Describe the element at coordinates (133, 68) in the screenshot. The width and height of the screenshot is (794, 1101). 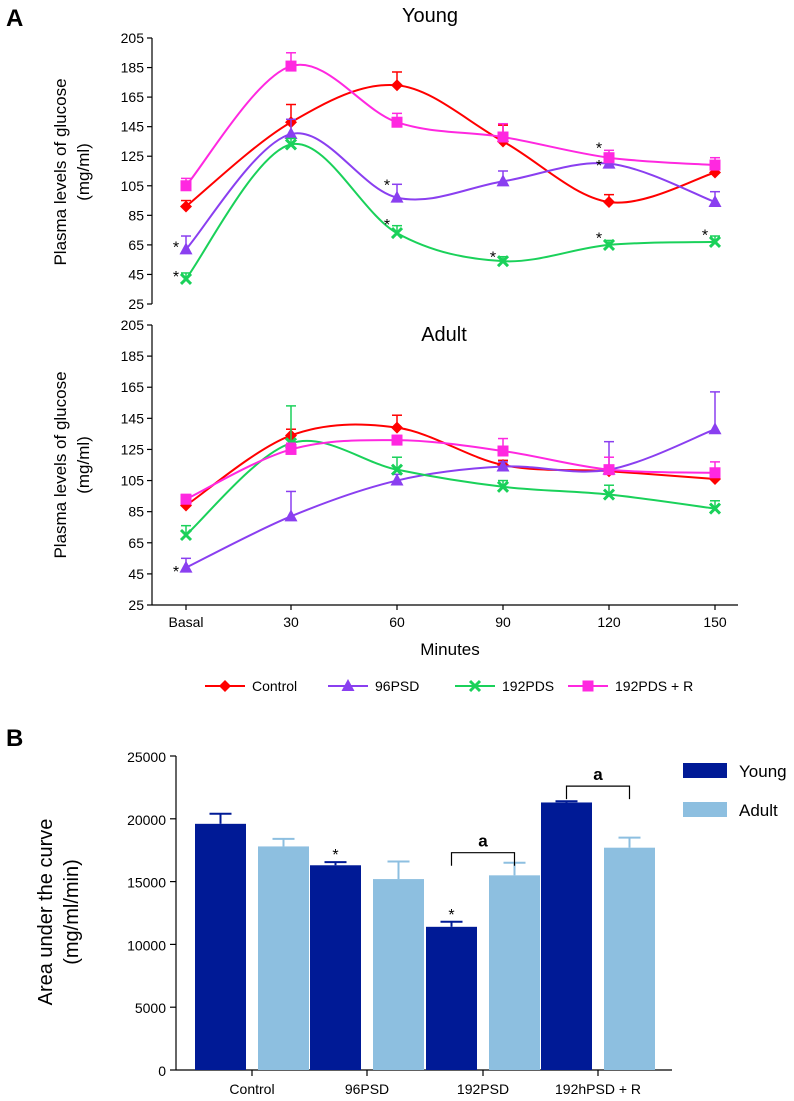
I see `young-ytick-label: 185` at that location.